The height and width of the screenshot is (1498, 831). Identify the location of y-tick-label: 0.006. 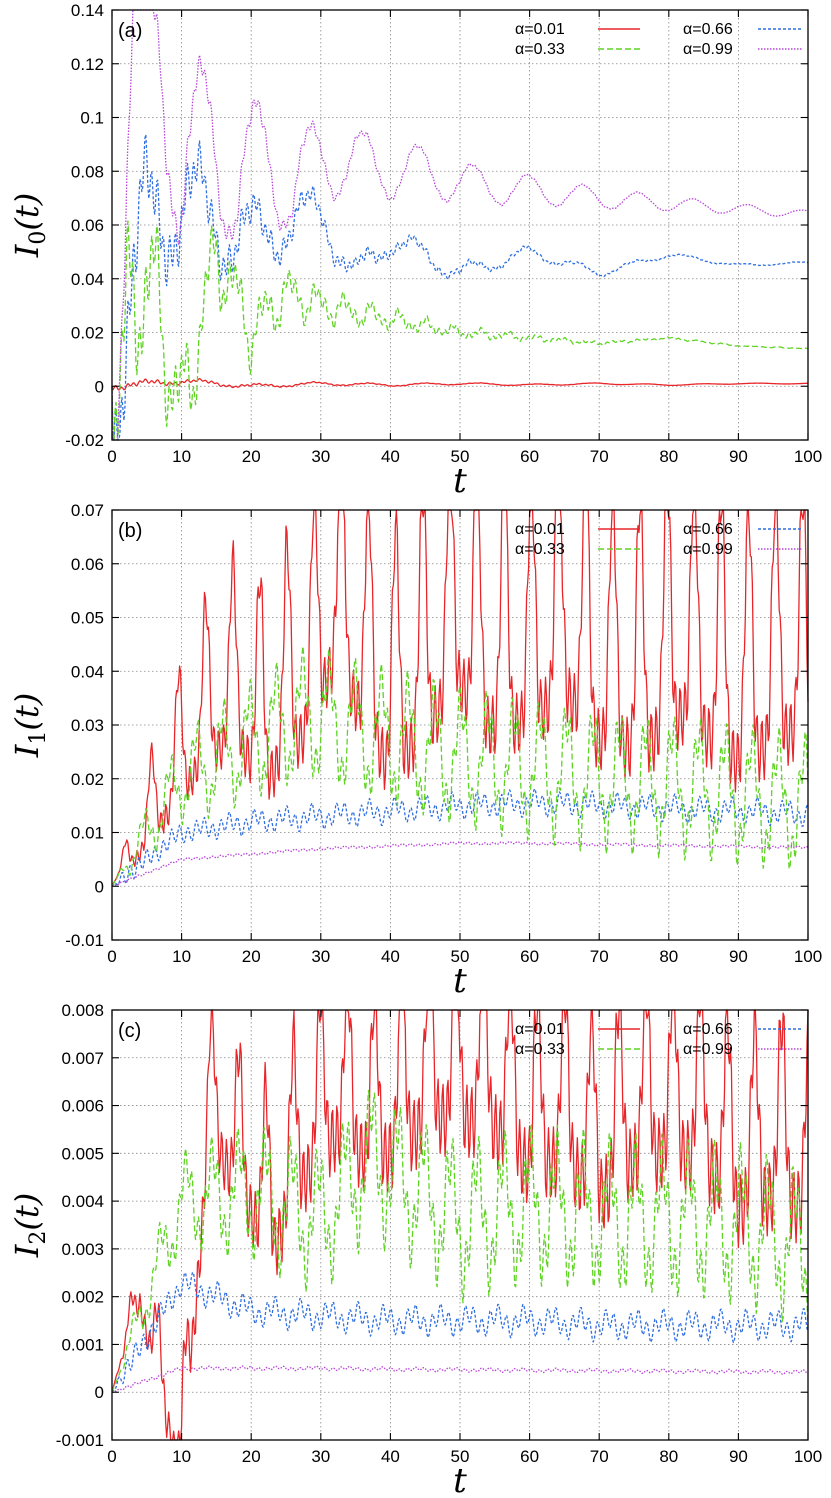
(82, 1106).